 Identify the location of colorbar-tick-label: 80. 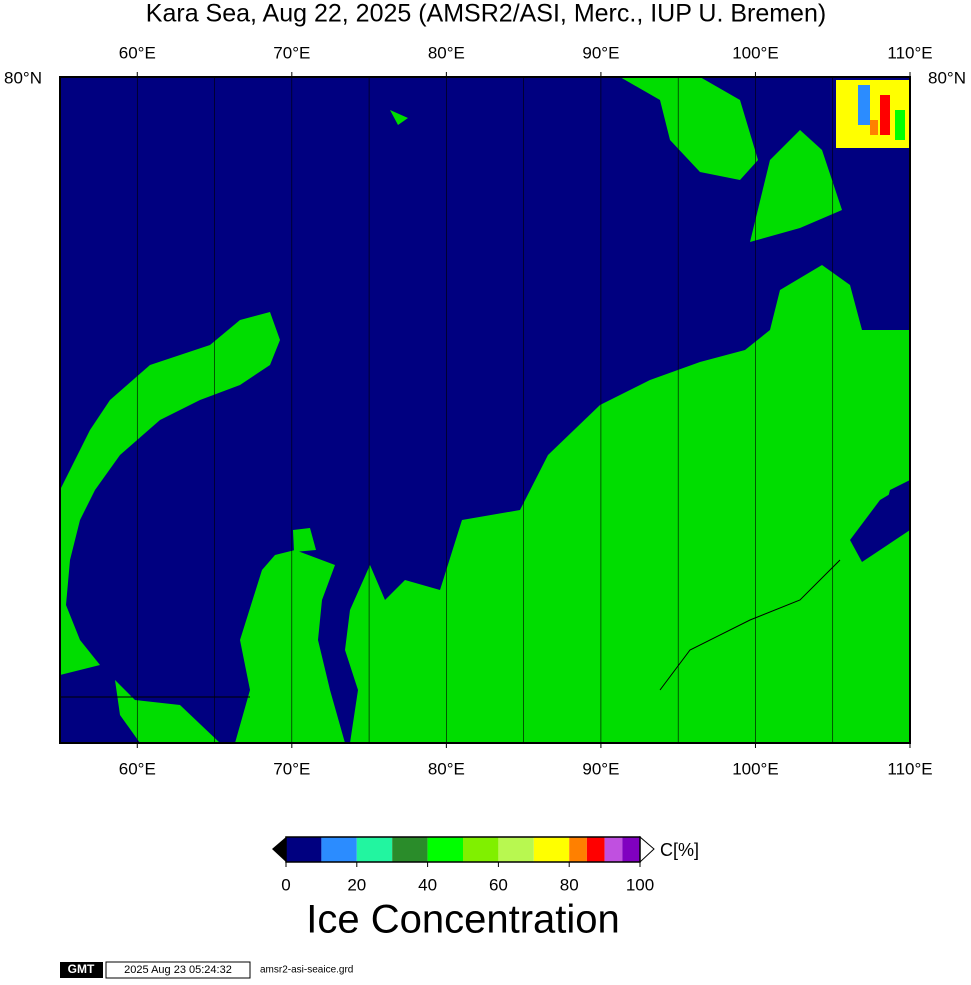
(569, 884).